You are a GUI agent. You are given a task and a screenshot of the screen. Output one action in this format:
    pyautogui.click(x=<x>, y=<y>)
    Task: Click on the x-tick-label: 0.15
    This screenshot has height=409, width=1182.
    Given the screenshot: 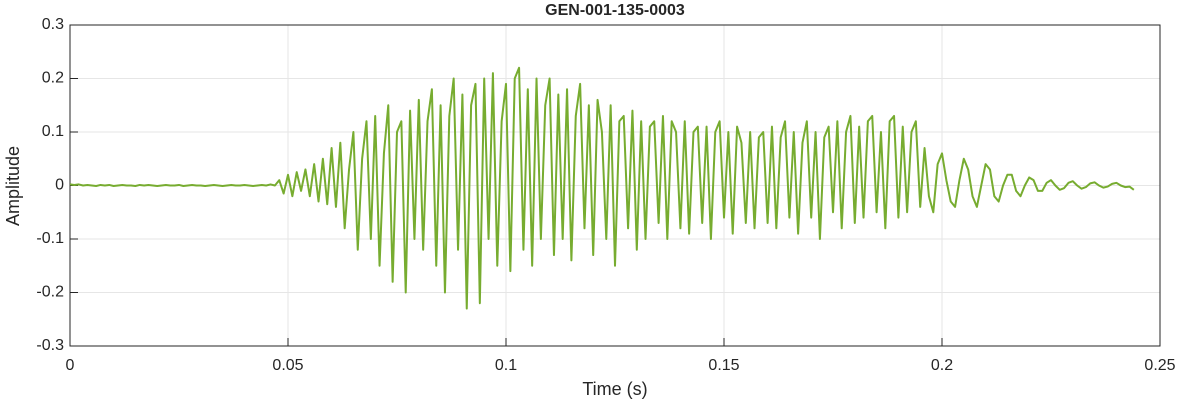 What is the action you would take?
    pyautogui.click(x=723, y=365)
    